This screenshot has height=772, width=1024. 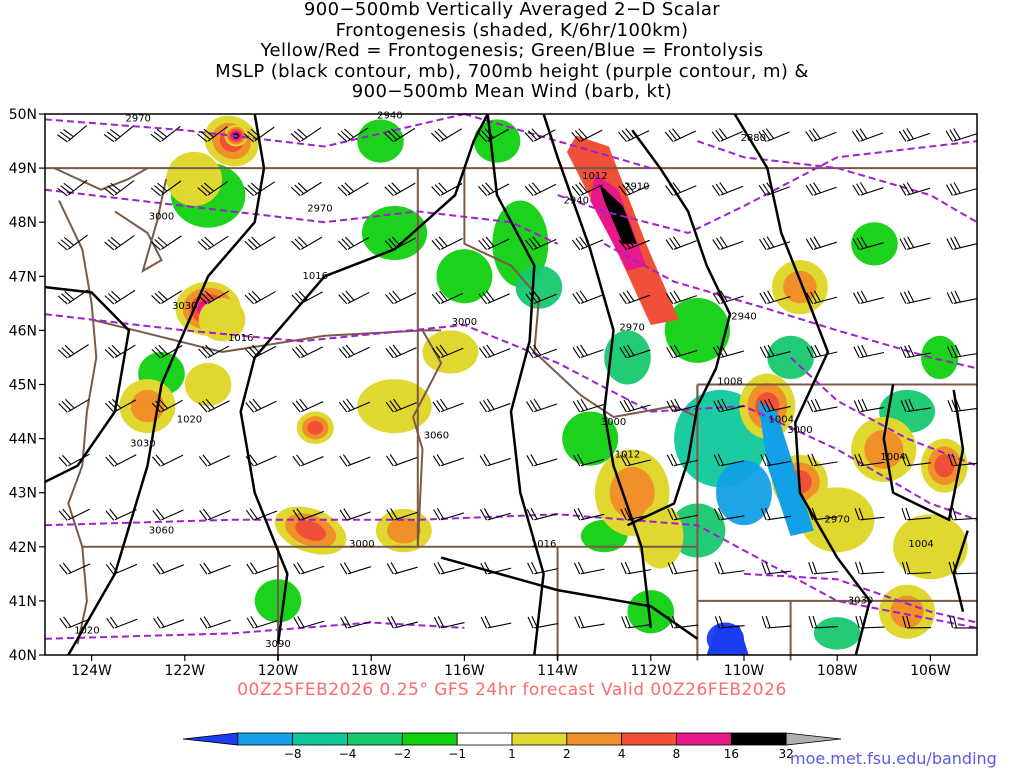 I want to click on height-contour-label: 3000, so click(x=613, y=422).